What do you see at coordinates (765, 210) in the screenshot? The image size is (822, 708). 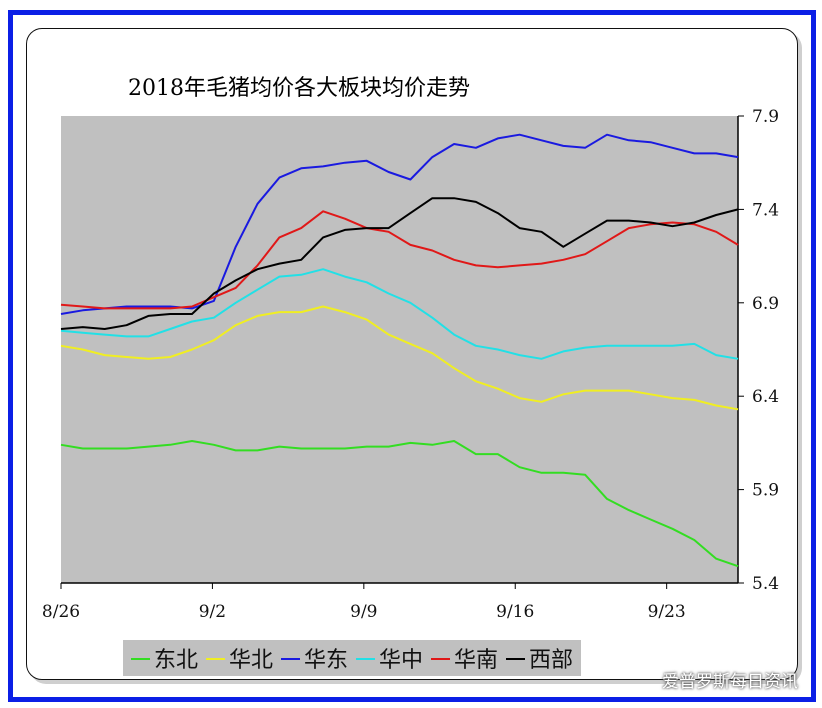 I see `y-tick-label: 7.4` at bounding box center [765, 210].